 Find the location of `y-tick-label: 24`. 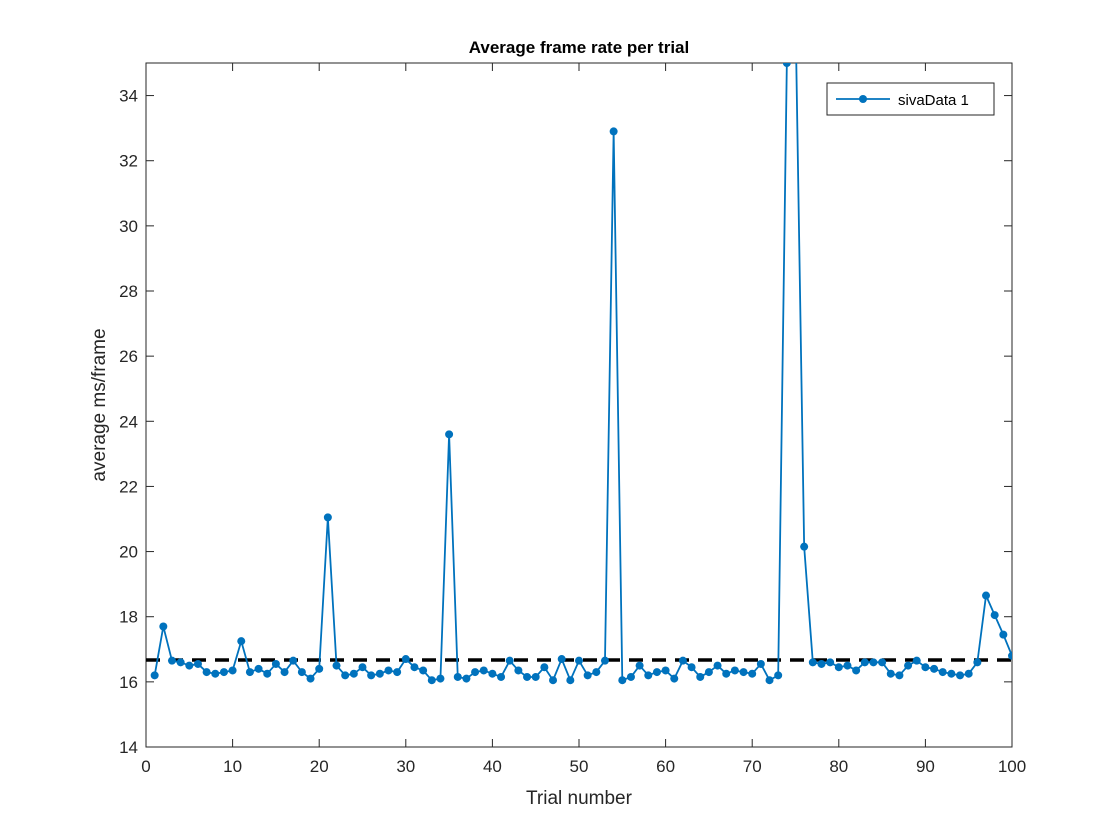

y-tick-label: 24 is located at coordinates (128, 421).